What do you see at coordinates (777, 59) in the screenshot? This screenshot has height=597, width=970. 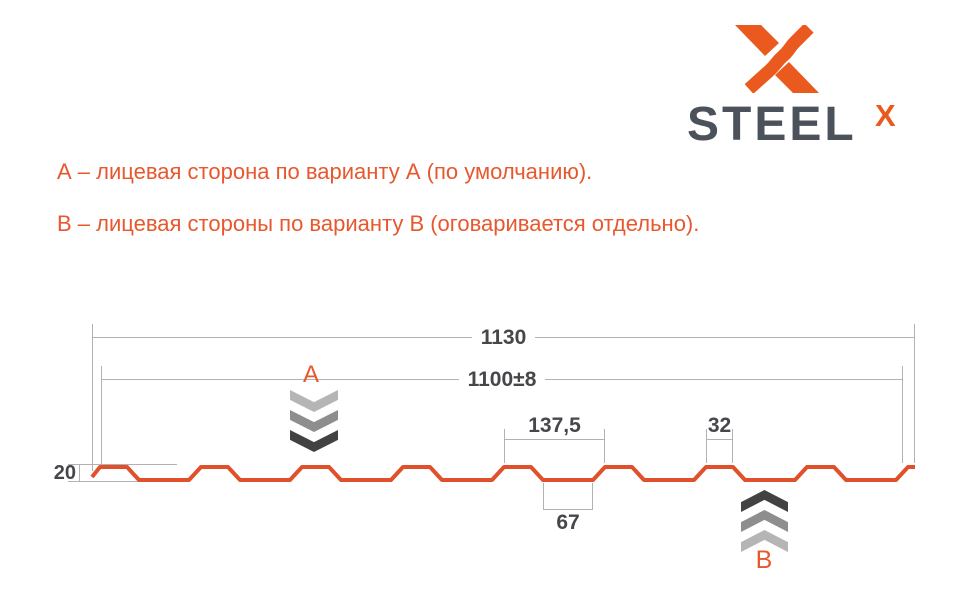 I see `logo-x-mark-icon` at bounding box center [777, 59].